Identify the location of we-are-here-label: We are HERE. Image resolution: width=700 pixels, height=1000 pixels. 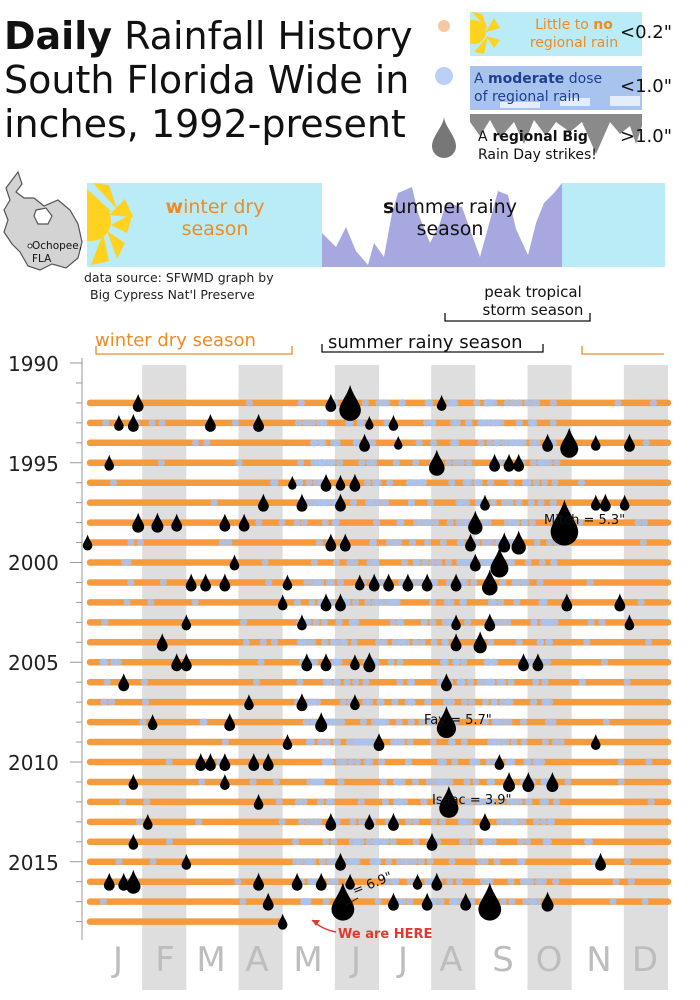
(385, 934).